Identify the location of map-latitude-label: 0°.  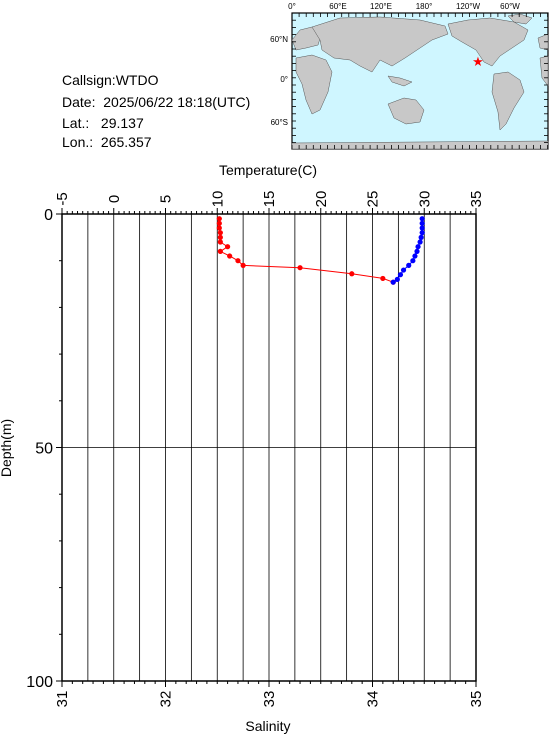
(284, 79).